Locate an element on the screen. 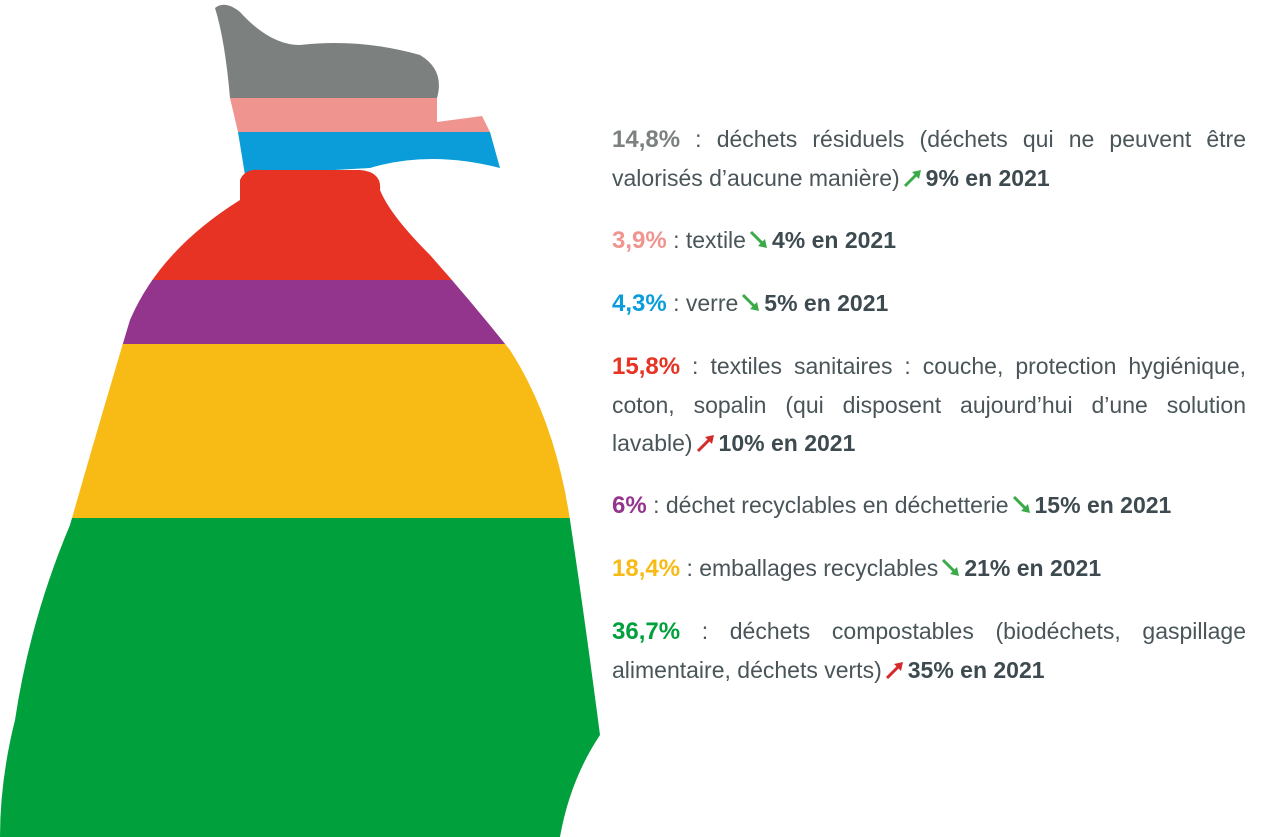 This screenshot has height=837, width=1280. band-dechetterie is located at coordinates (300, 312).